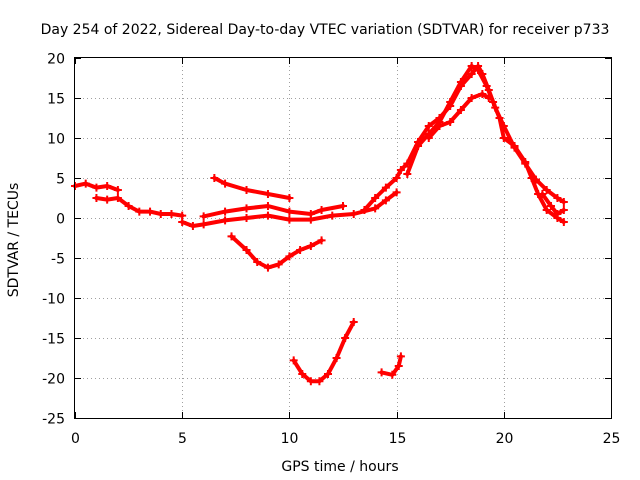 This screenshot has height=480, width=640. Describe the element at coordinates (398, 439) in the screenshot. I see `x-tick-label: 15` at that location.